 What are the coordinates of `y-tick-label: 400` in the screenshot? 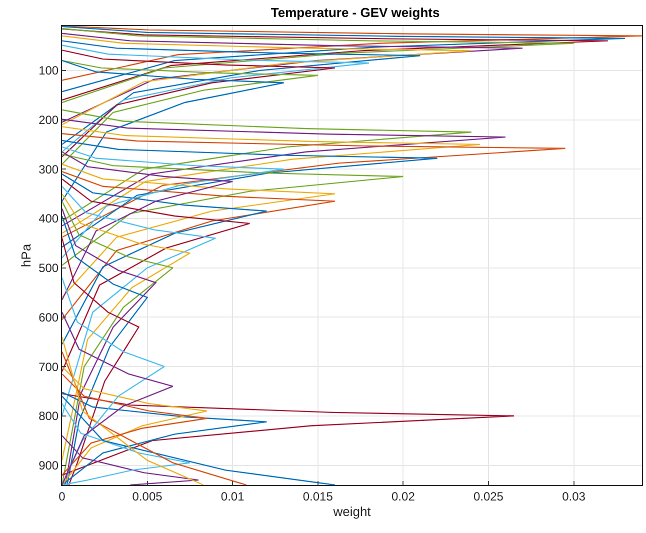 It's located at (48, 219).